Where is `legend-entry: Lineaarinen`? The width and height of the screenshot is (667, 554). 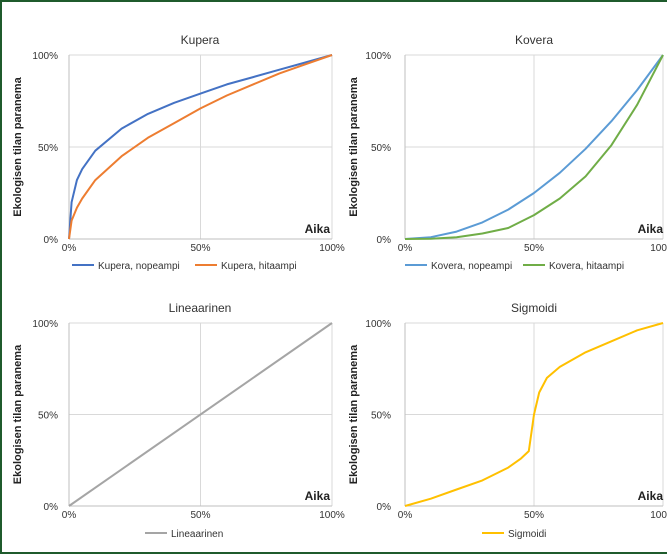
legend-entry: Lineaarinen is located at coordinates (184, 534).